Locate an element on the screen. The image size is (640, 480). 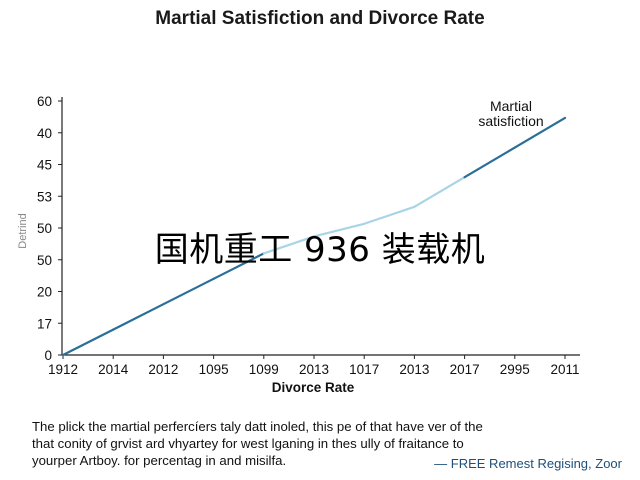
overlay-watermark-text: 国机重工 936 装载机 is located at coordinates (320, 250).